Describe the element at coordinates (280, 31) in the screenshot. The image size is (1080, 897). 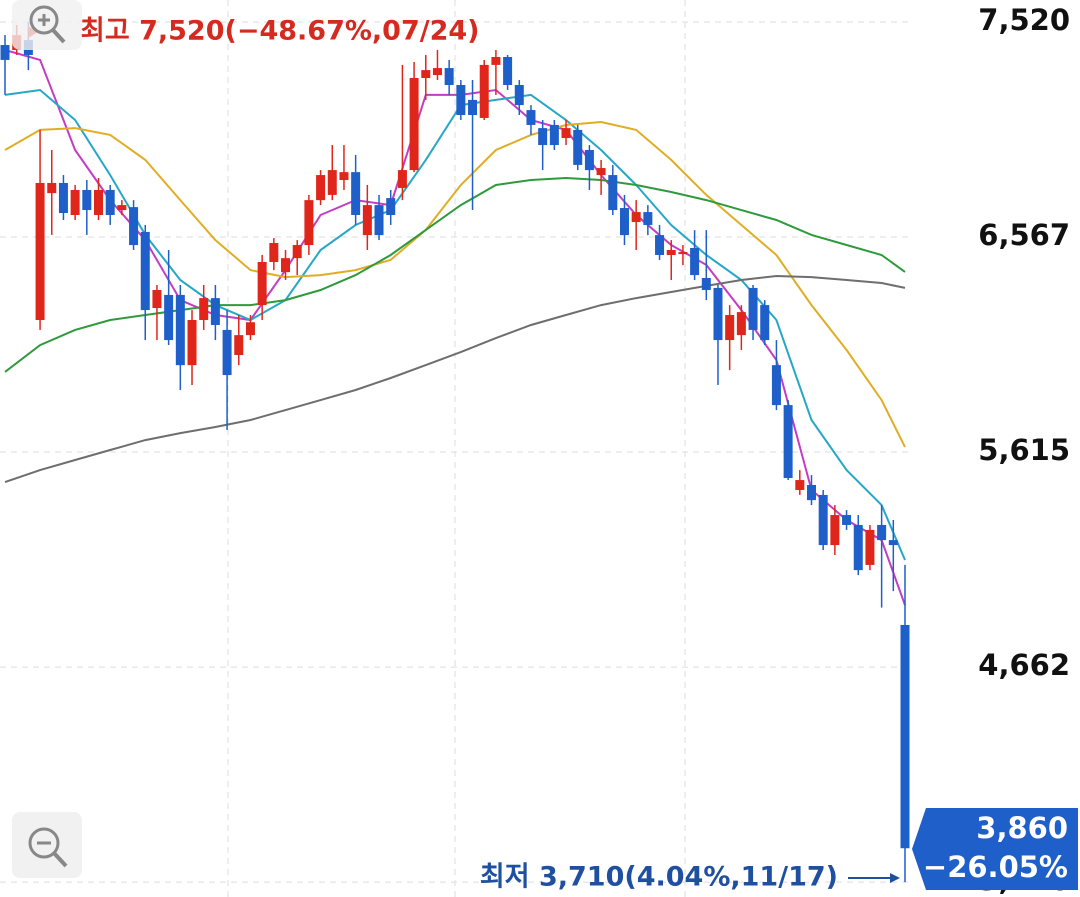
I see `high-annotation: 최고 7,520(−48.67%,07/24)` at that location.